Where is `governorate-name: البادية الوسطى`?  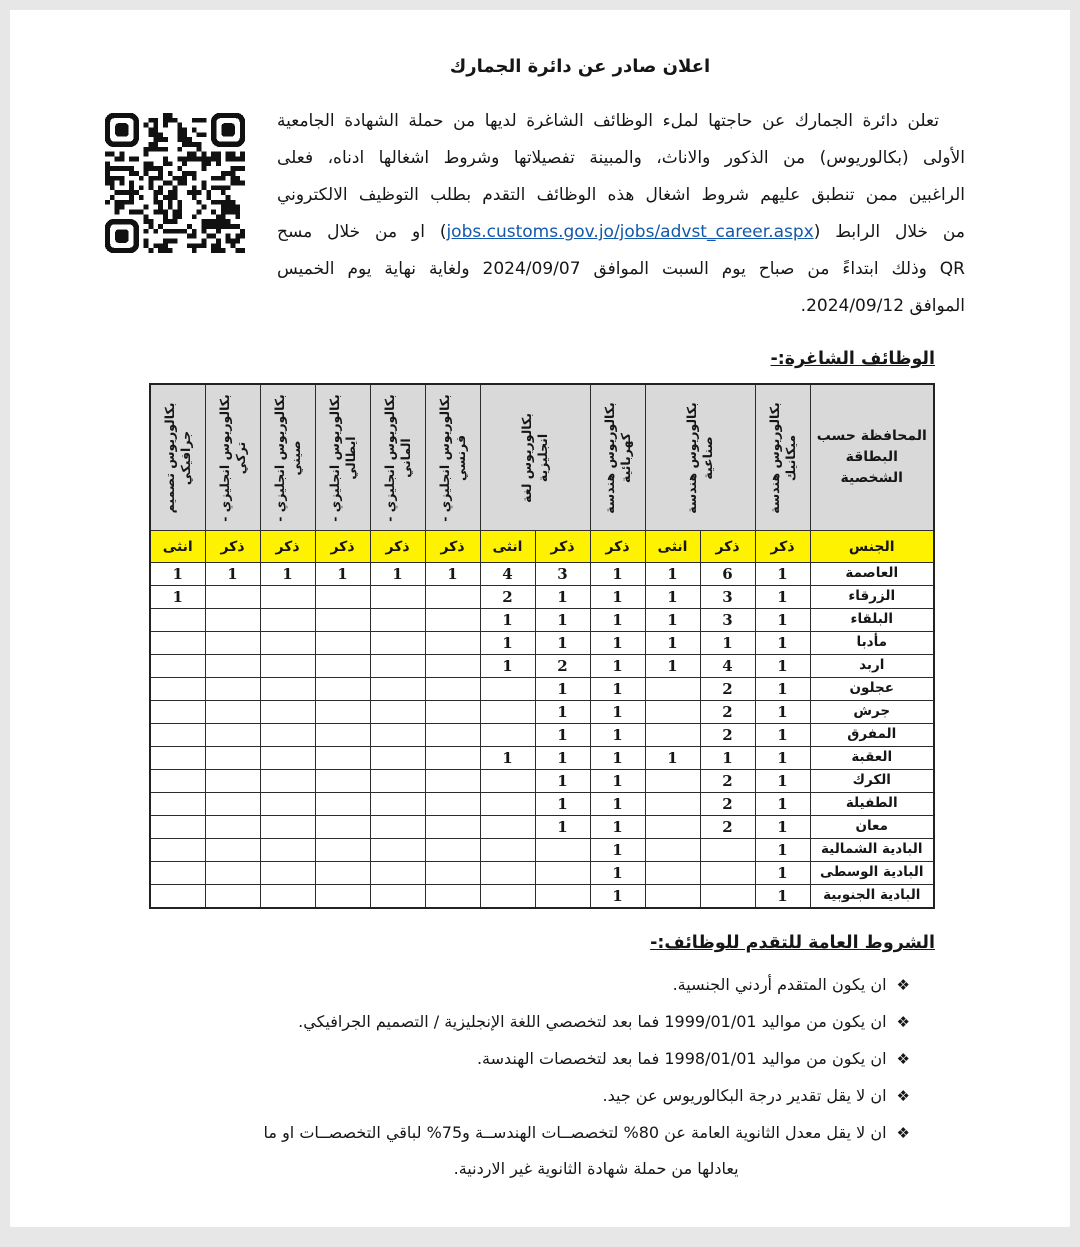 governorate-name: البادية الوسطى is located at coordinates (872, 873).